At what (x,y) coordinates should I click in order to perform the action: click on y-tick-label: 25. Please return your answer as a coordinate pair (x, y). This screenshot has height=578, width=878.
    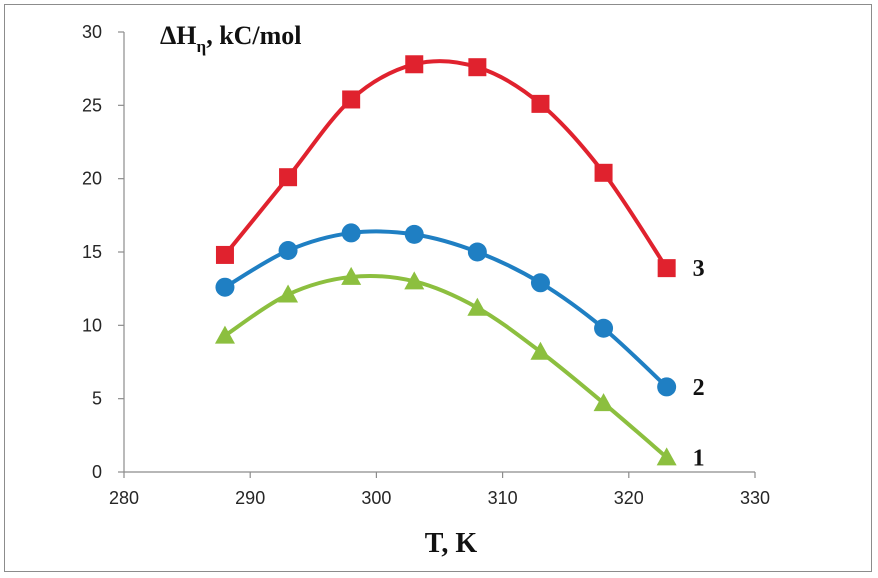
    Looking at the image, I should click on (92, 105).